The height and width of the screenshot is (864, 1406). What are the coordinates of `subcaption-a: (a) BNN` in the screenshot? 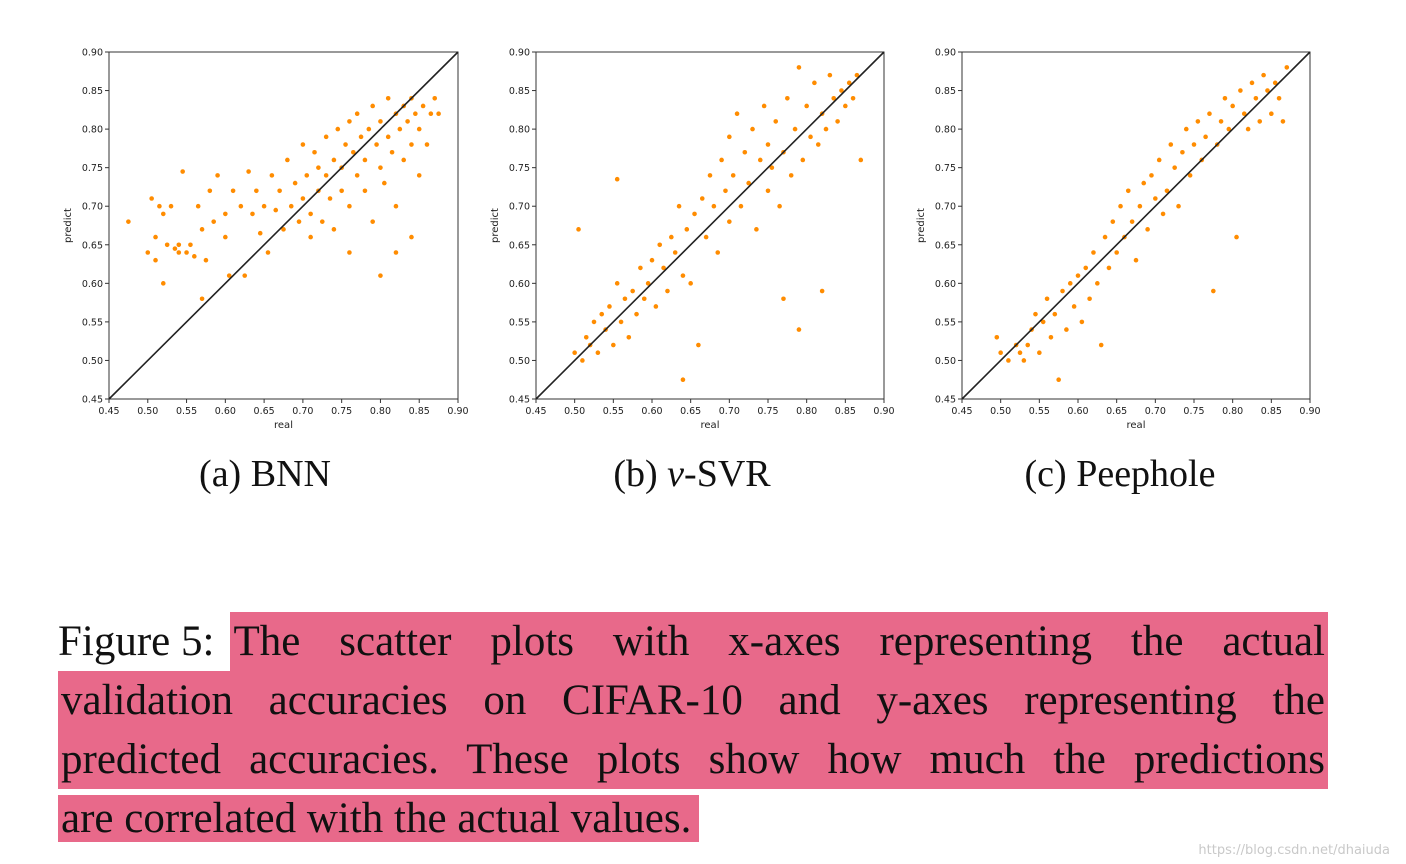 It's located at (265, 474).